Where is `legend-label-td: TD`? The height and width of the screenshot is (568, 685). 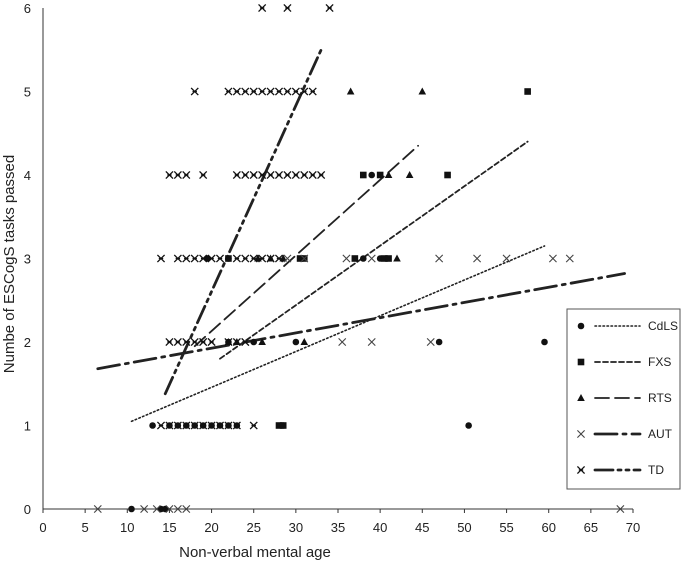 legend-label-td: TD is located at coordinates (656, 470).